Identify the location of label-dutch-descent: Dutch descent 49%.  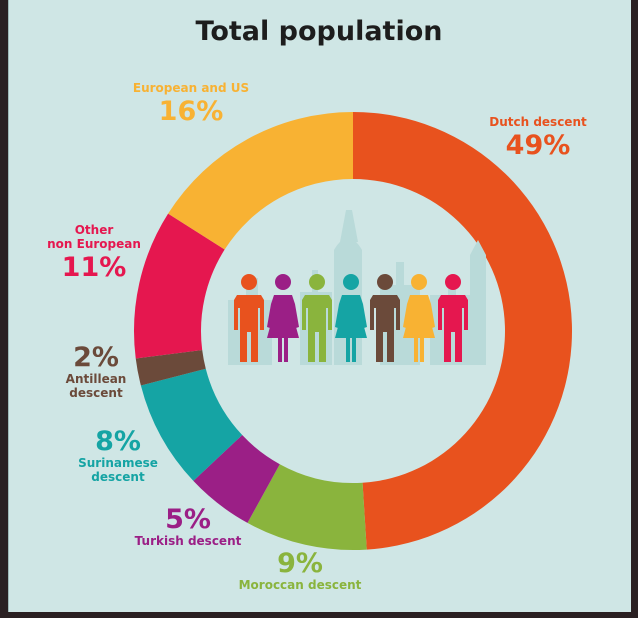
(538, 138).